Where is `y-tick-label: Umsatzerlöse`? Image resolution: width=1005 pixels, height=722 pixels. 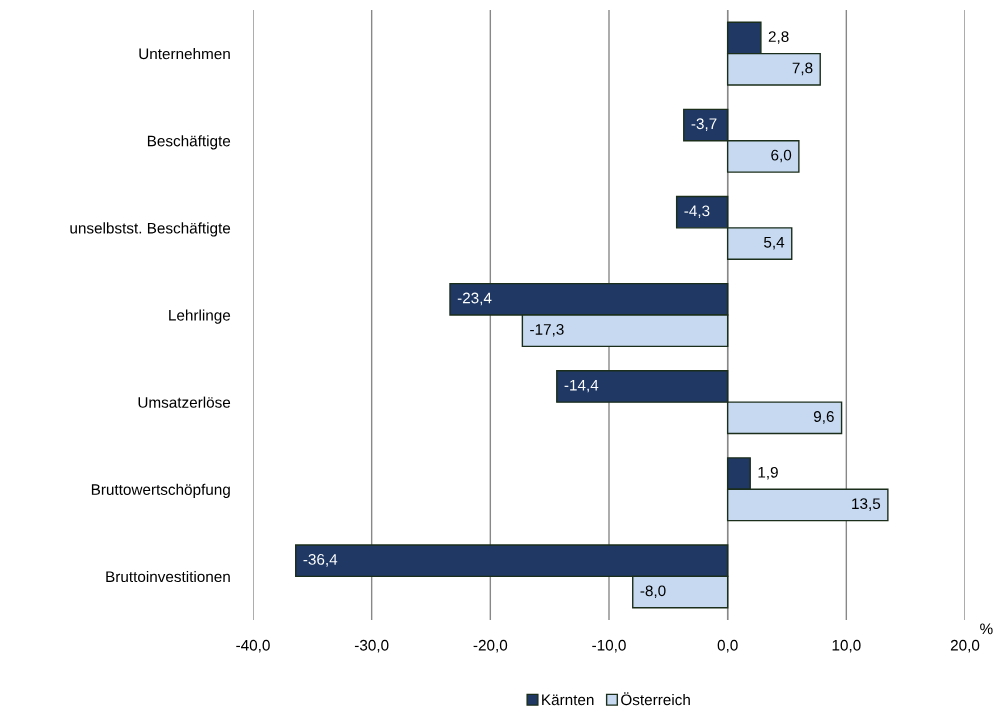
y-tick-label: Umsatzerlöse is located at coordinates (184, 402).